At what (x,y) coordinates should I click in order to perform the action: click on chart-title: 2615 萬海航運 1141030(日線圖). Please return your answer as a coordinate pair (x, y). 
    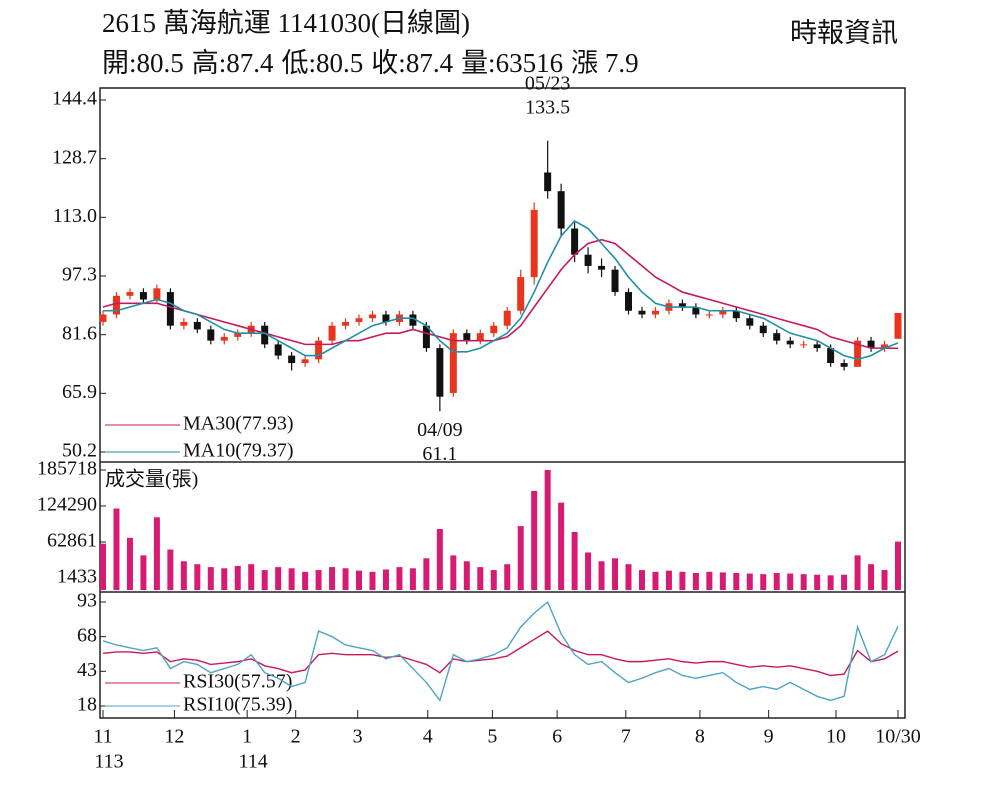
    Looking at the image, I should click on (286, 23).